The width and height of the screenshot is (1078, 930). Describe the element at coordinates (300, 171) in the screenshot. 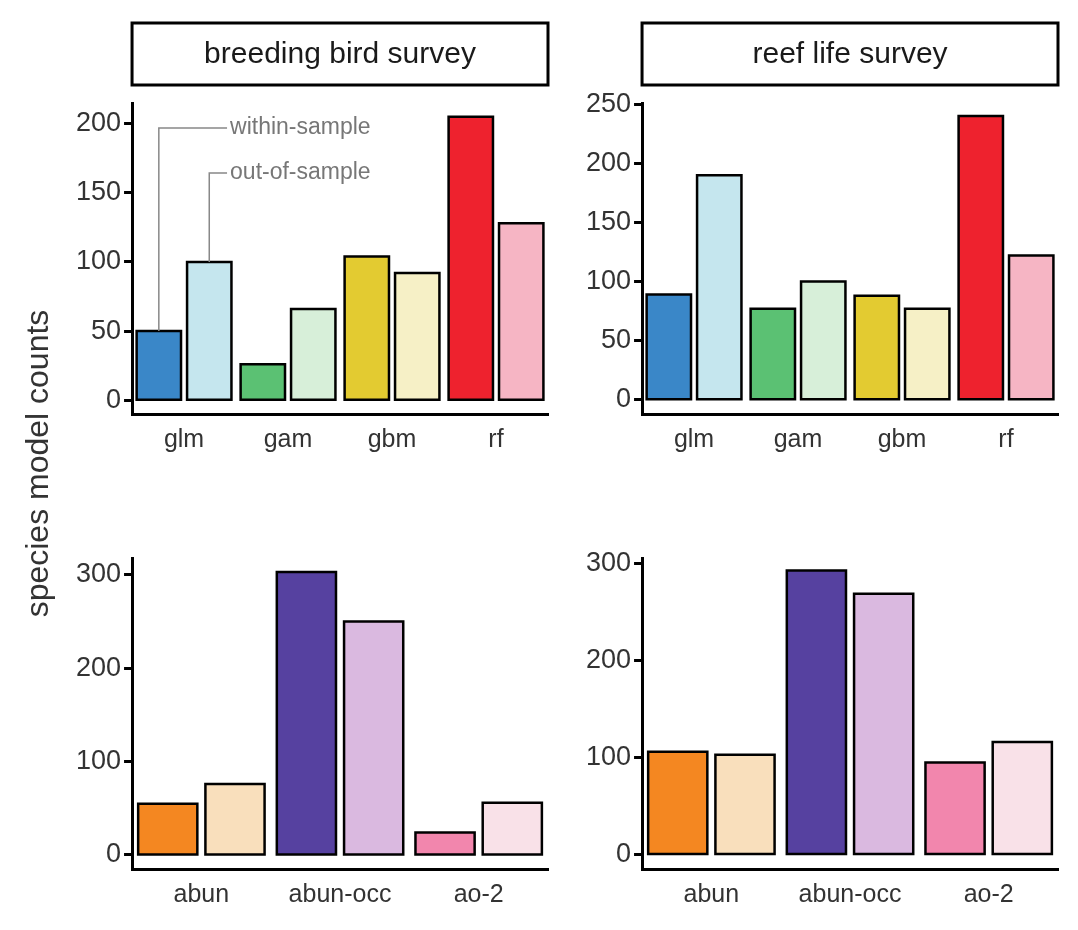

I see `text: out-of-sample` at that location.